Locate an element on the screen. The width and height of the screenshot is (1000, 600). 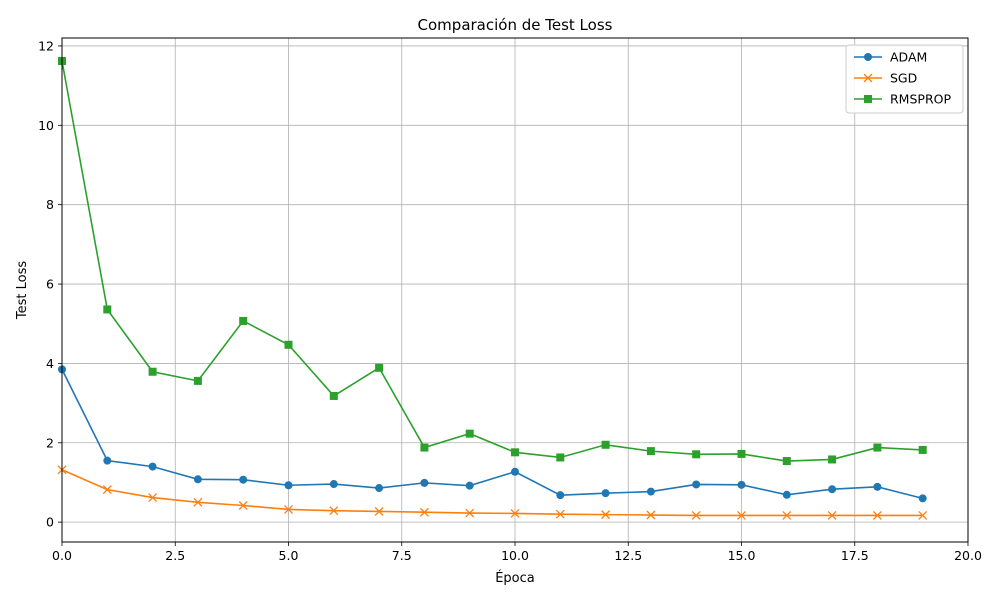
y-tick-label: 2 is located at coordinates (50, 442).